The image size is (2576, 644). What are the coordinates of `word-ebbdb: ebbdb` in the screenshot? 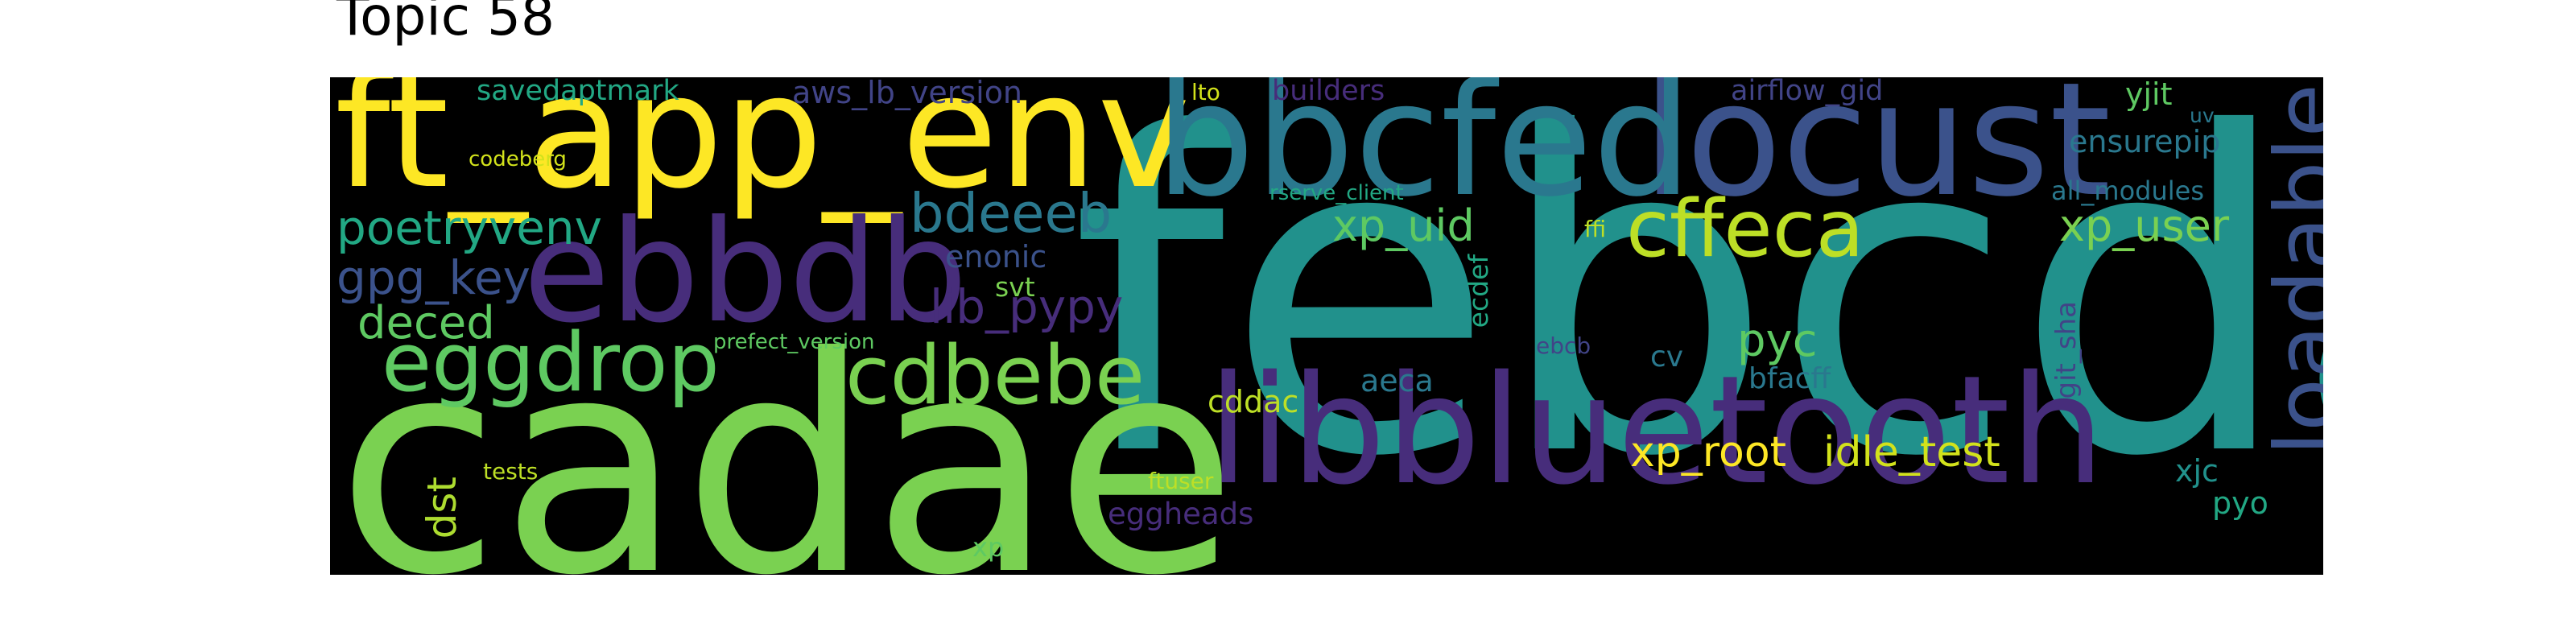 It's located at (745, 272).